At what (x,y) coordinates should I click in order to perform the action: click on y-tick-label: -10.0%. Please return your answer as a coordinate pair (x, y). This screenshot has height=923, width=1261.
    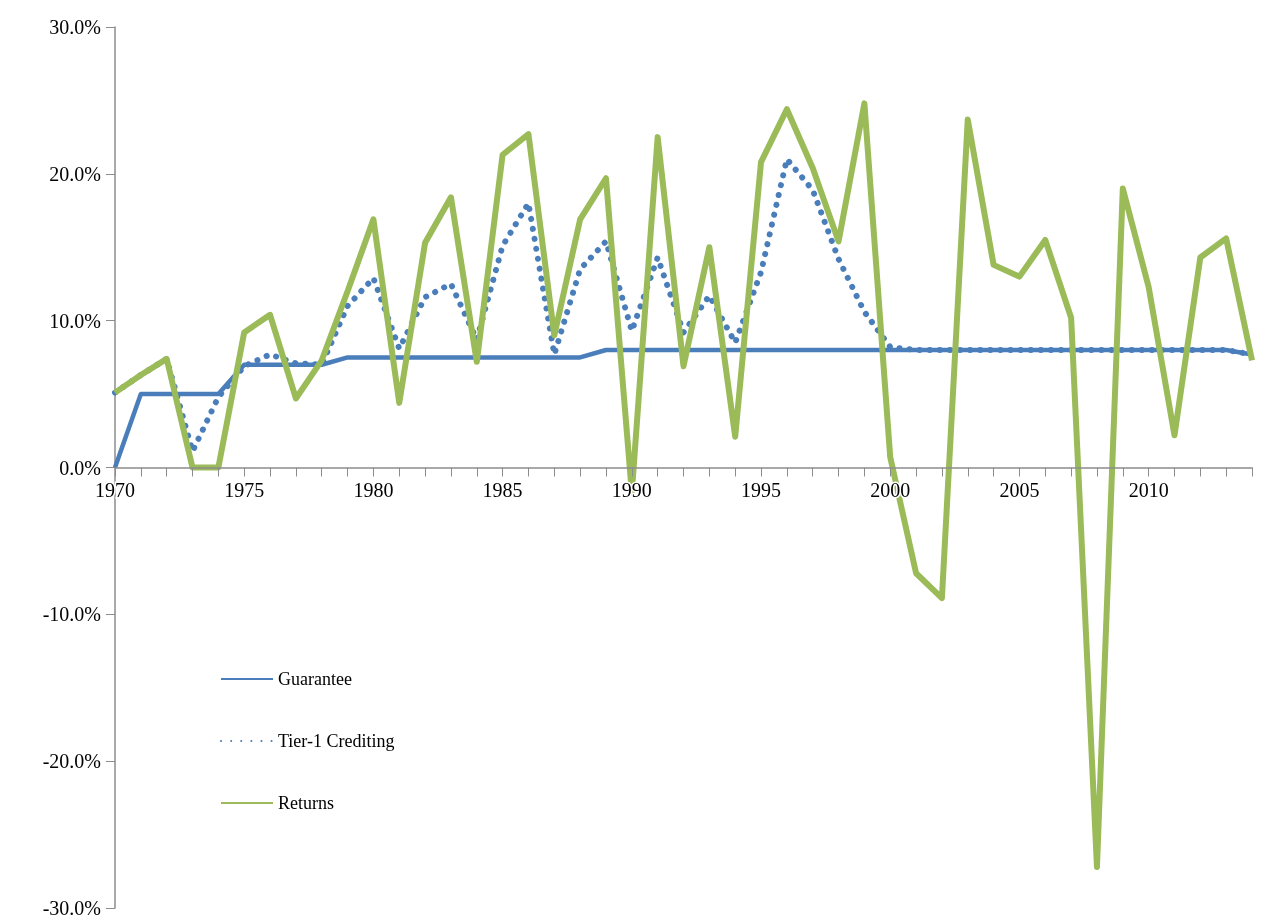
    Looking at the image, I should click on (71, 614).